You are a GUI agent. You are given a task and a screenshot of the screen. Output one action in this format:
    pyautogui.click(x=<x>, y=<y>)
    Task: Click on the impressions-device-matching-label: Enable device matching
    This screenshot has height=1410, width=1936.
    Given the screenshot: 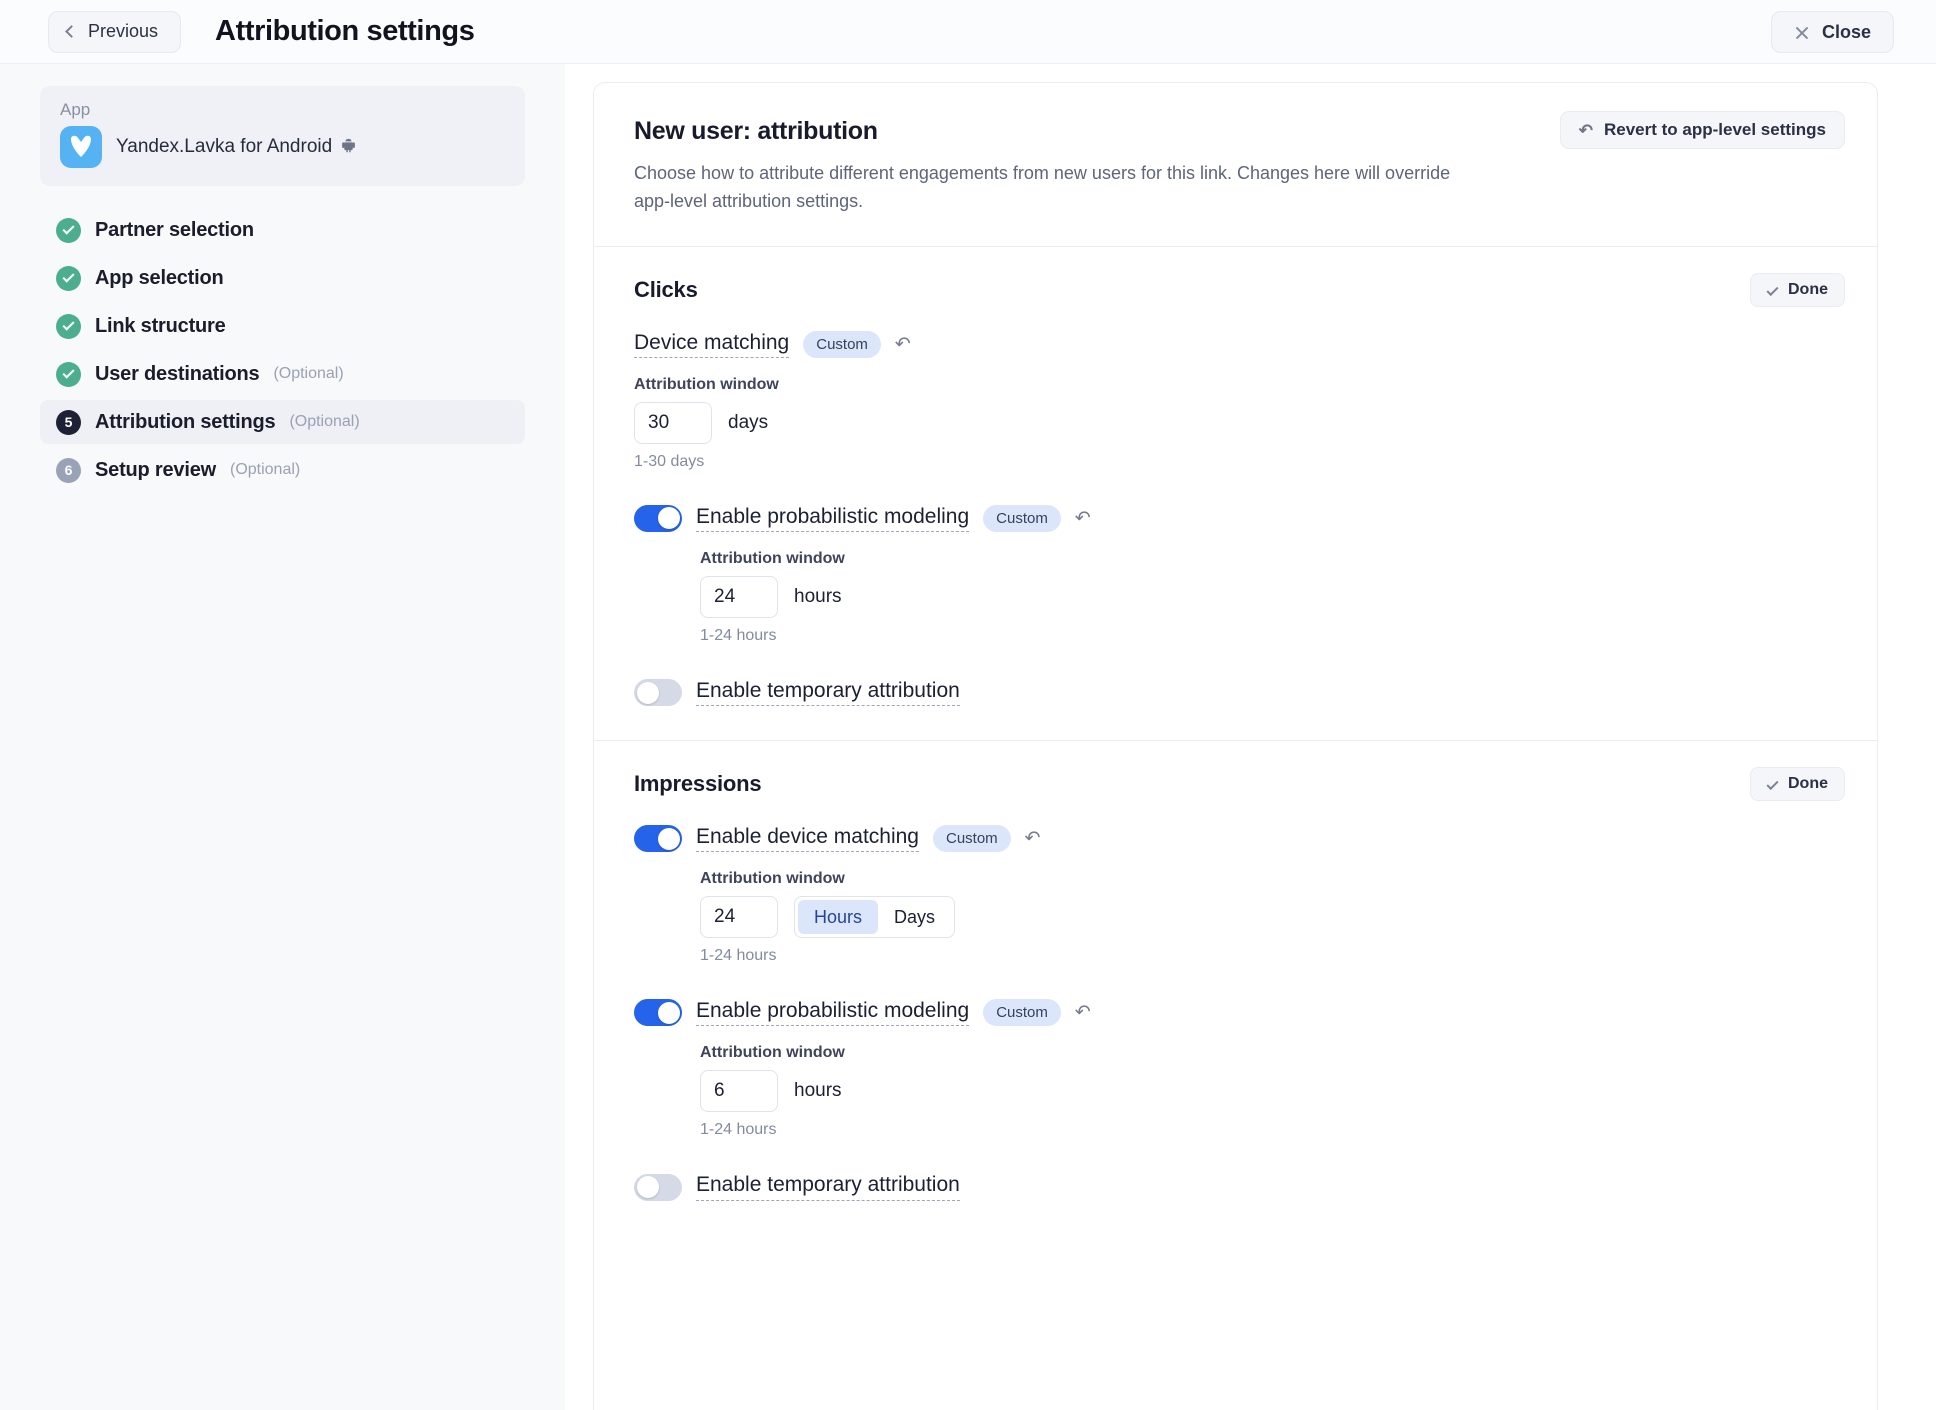 What is the action you would take?
    pyautogui.click(x=807, y=839)
    